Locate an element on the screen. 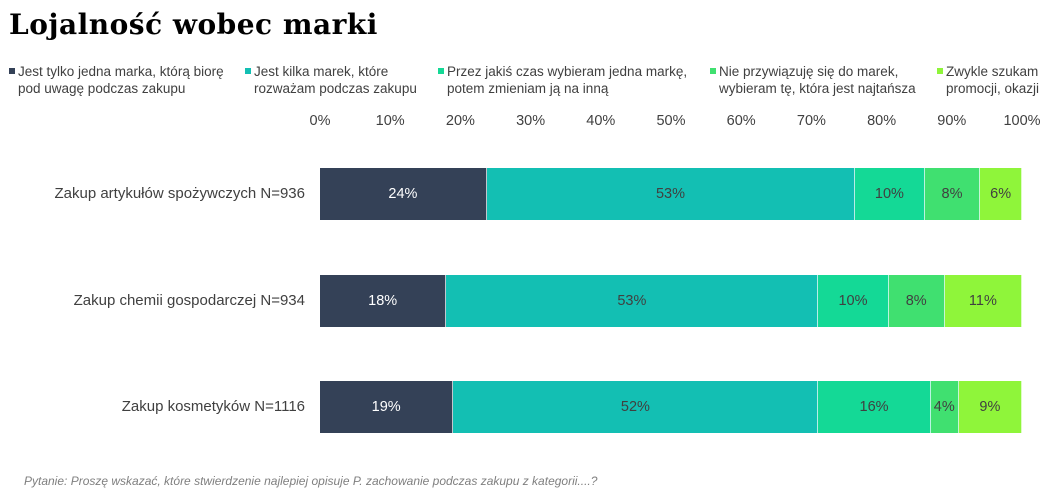 This screenshot has height=500, width=1051. x-tick-label: 40% is located at coordinates (601, 121).